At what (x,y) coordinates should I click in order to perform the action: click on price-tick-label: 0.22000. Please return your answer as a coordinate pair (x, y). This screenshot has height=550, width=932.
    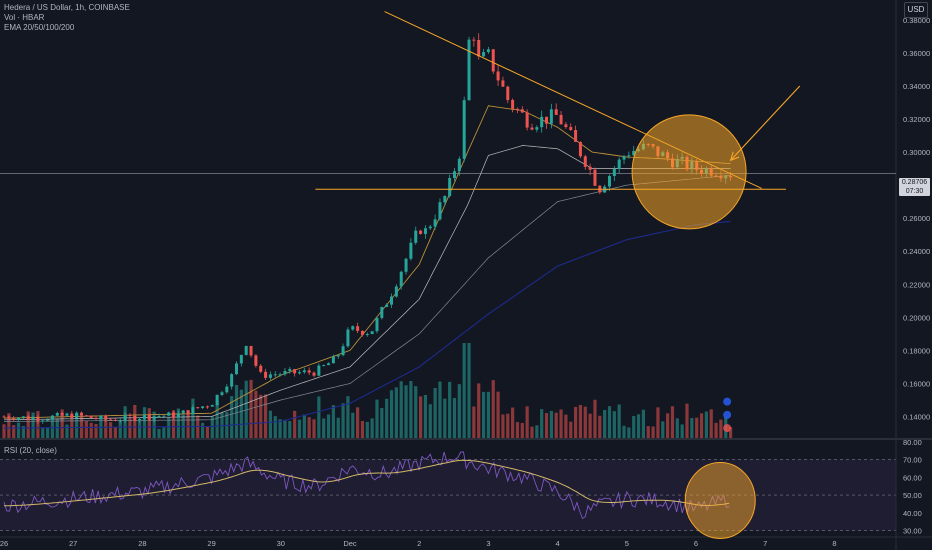
    Looking at the image, I should click on (916, 284).